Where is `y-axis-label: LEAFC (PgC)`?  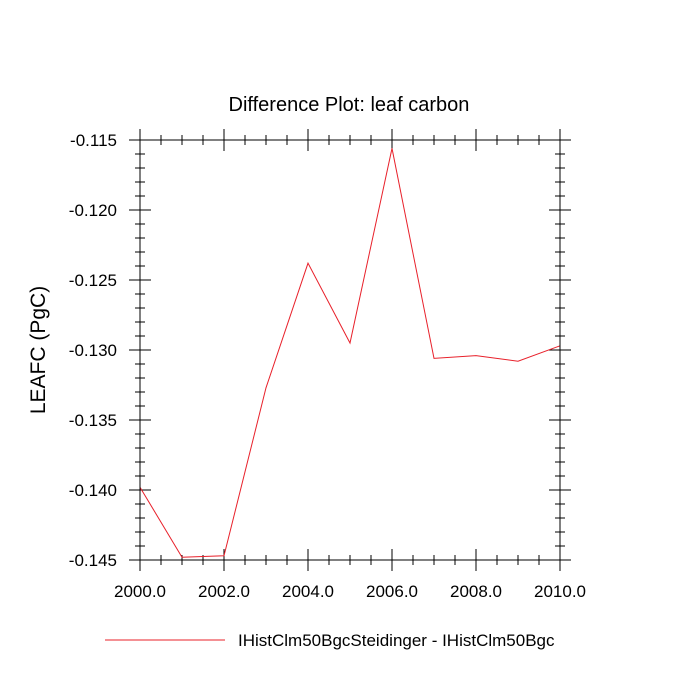
y-axis-label: LEAFC (PgC) is located at coordinates (38, 350).